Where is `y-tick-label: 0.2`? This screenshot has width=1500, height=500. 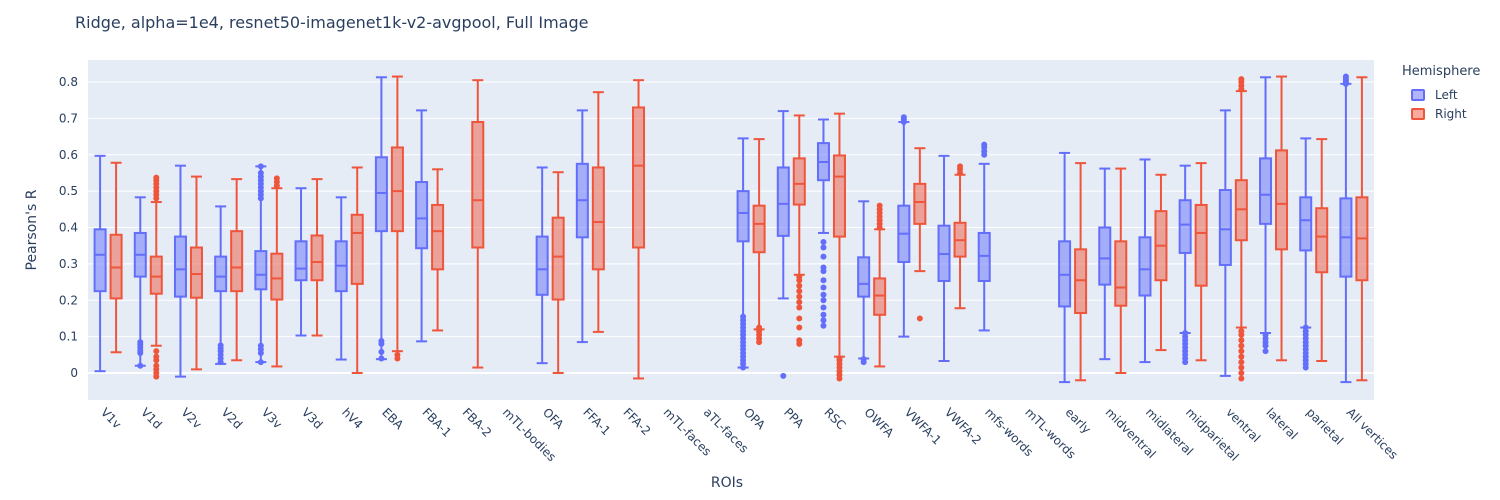 y-tick-label: 0.2 is located at coordinates (68, 300).